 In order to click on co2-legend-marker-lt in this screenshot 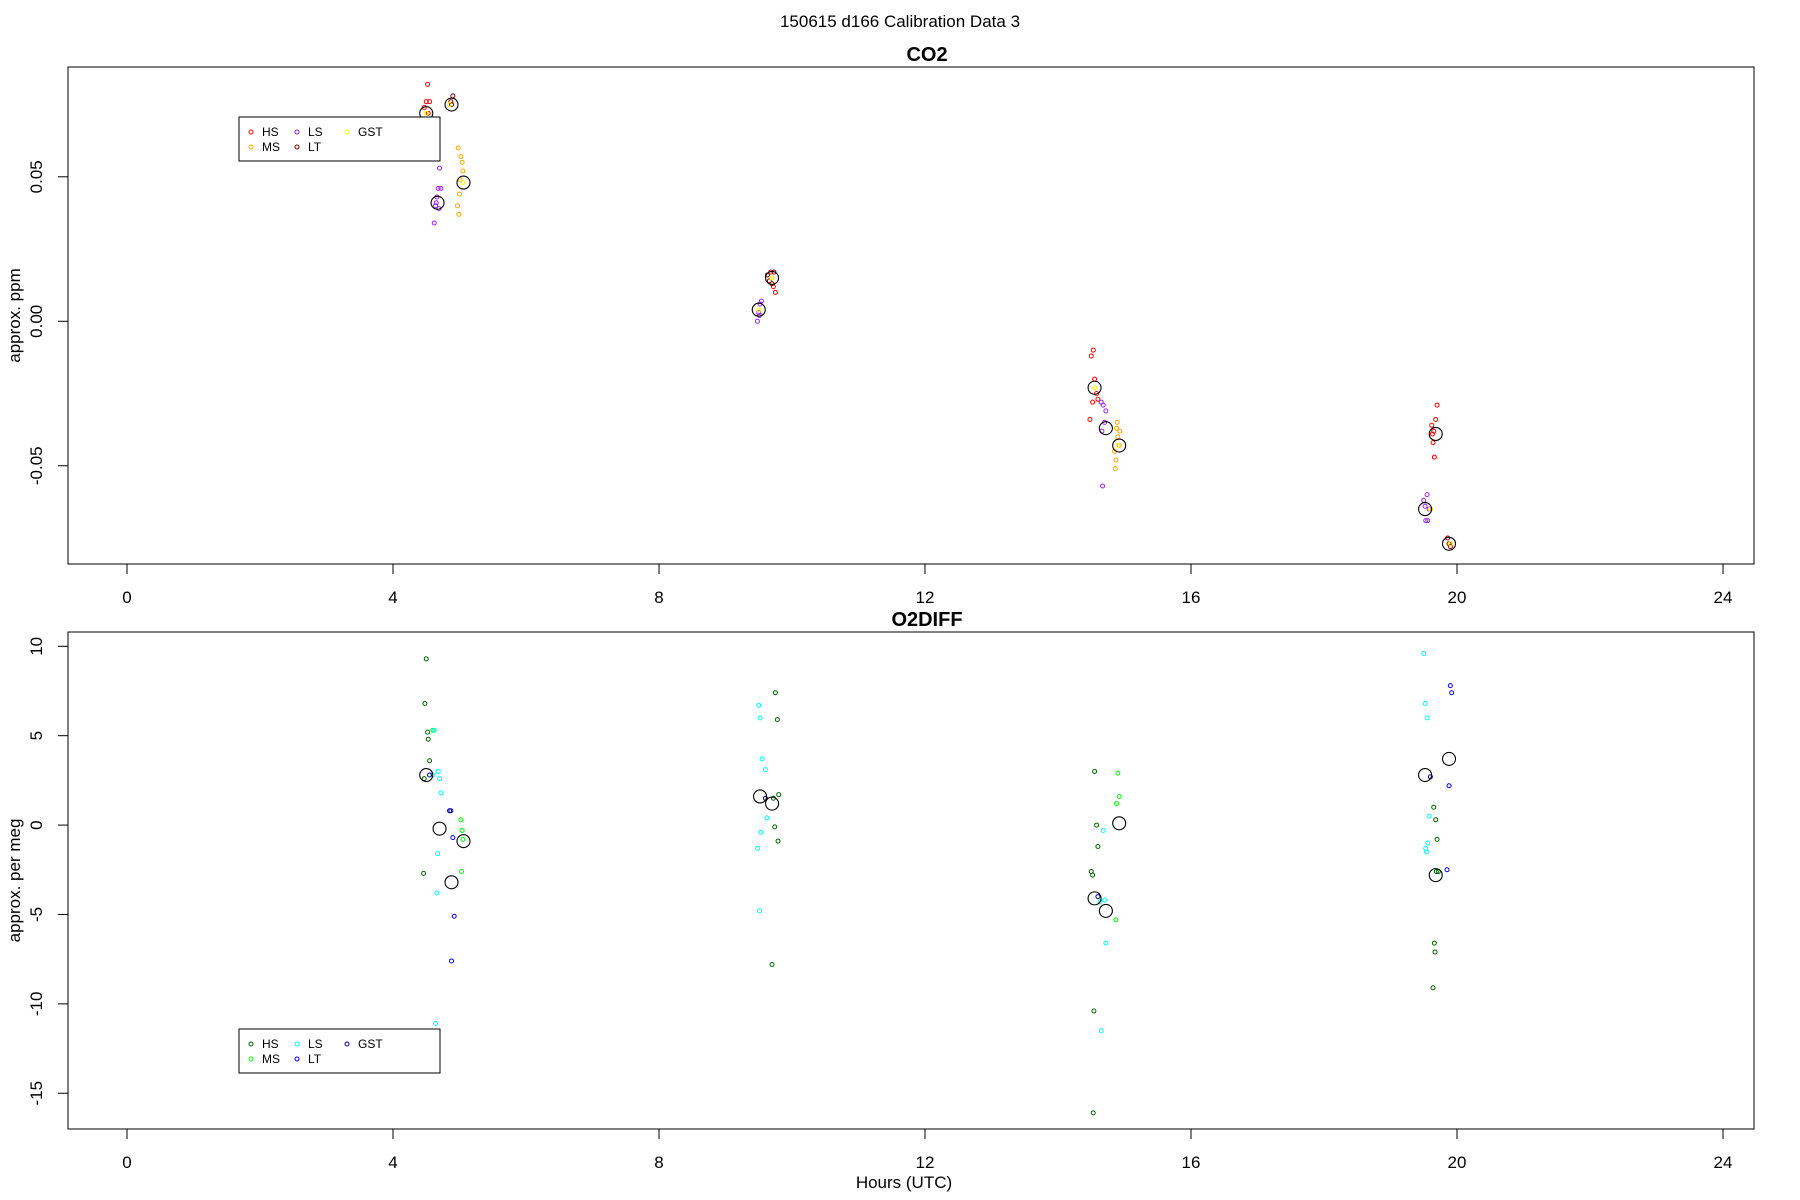, I will do `click(297, 147)`.